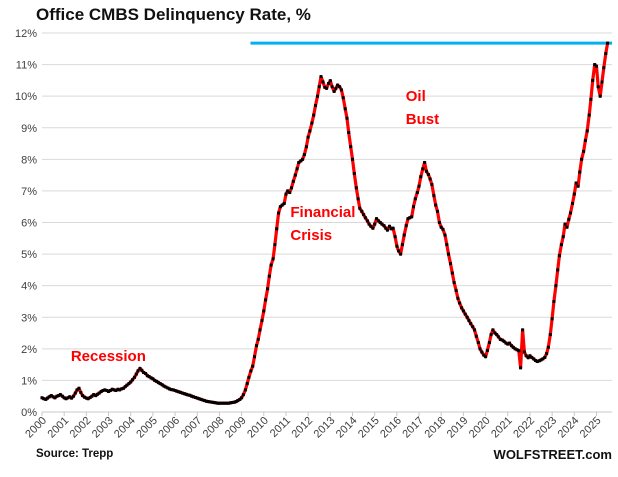 Image resolution: width=618 pixels, height=477 pixels. Describe the element at coordinates (302, 428) in the screenshot. I see `x-axis-tick-label: 2012` at that location.